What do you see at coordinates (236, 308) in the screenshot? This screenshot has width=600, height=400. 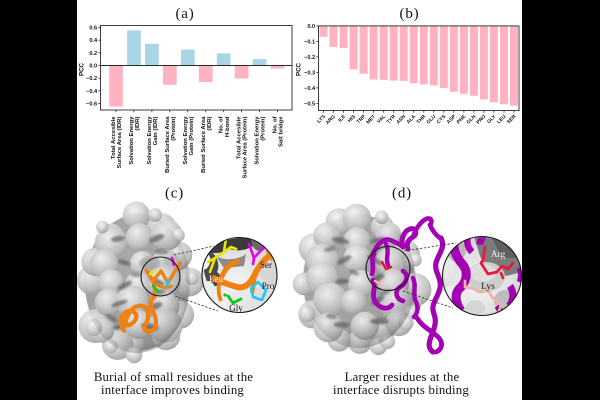 I see `svg-text: Gly` at bounding box center [236, 308].